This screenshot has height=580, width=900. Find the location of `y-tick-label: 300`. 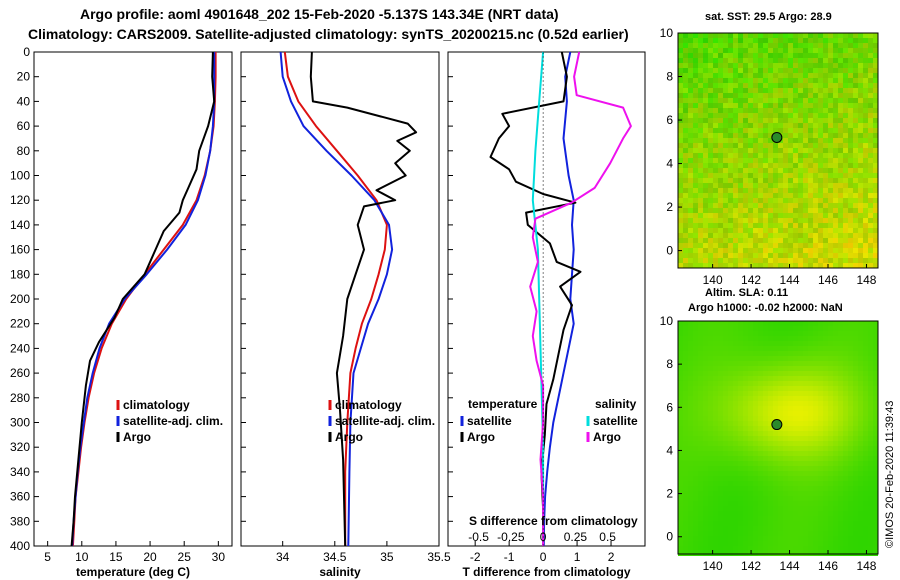

y-tick-label: 300 is located at coordinates (20, 423).